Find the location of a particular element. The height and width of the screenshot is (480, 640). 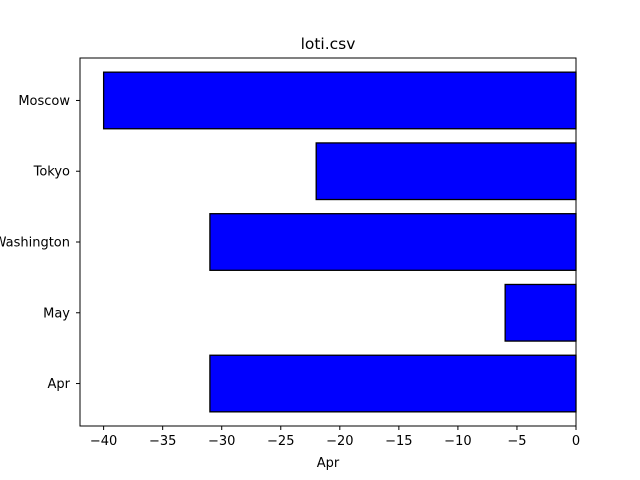

y-tick-label: Moscow is located at coordinates (44, 101).